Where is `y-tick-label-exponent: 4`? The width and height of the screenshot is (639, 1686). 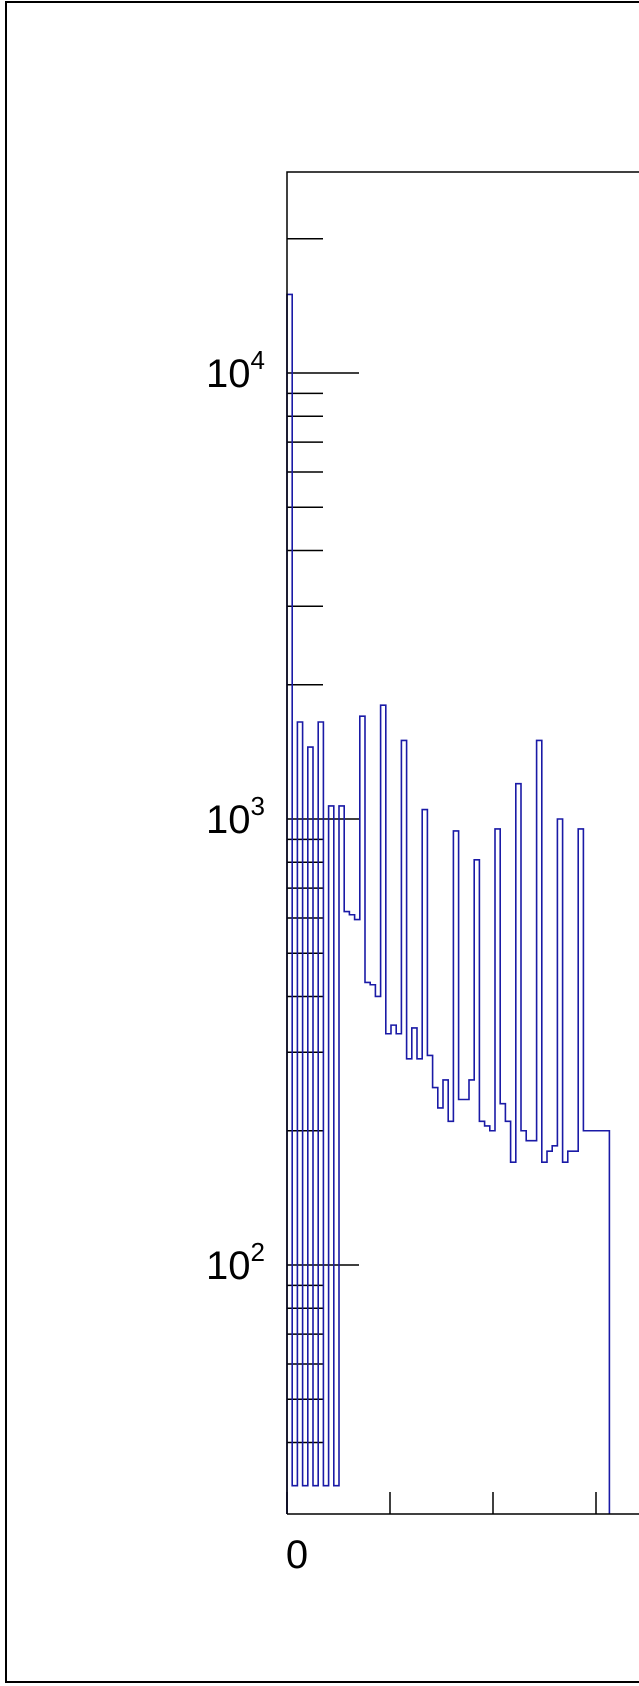 y-tick-label-exponent: 4 is located at coordinates (258, 360).